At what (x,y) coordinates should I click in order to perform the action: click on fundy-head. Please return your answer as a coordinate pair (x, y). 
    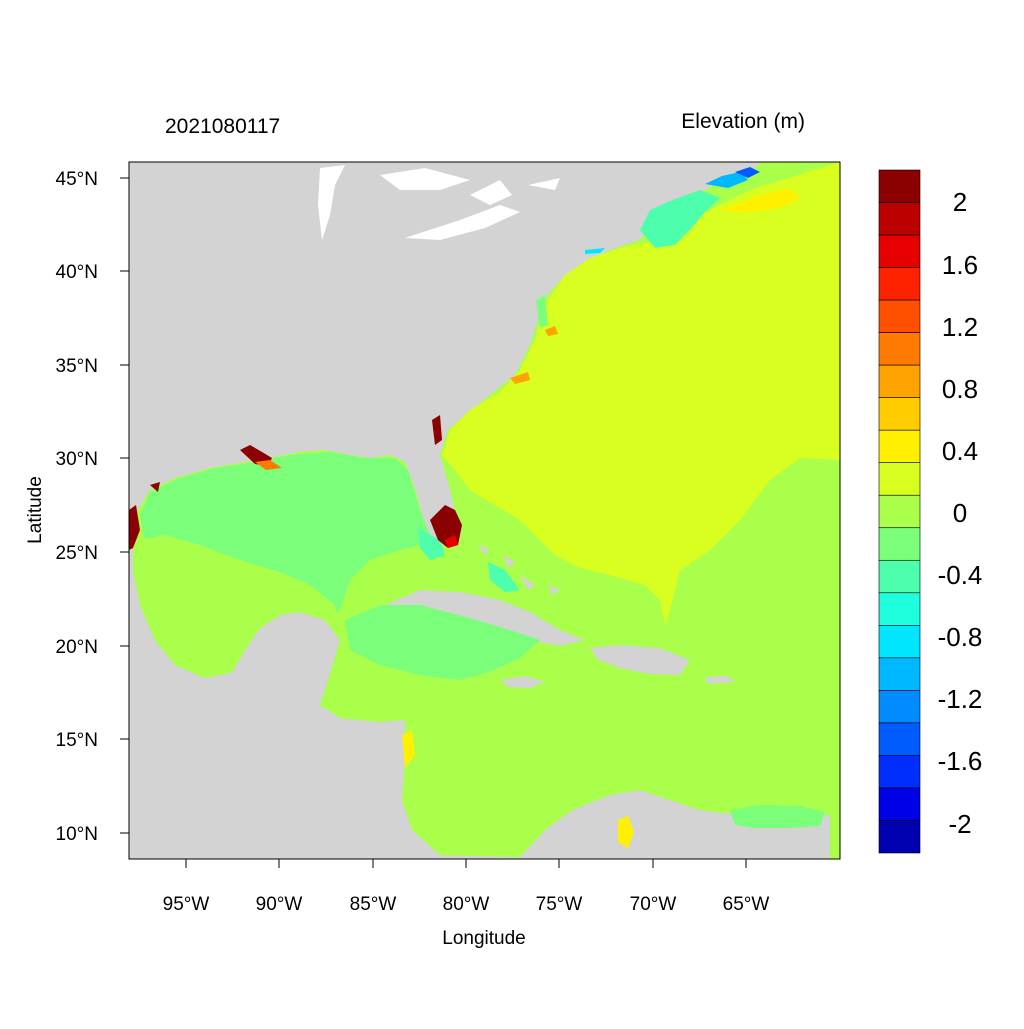
    Looking at the image, I should click on (747, 172).